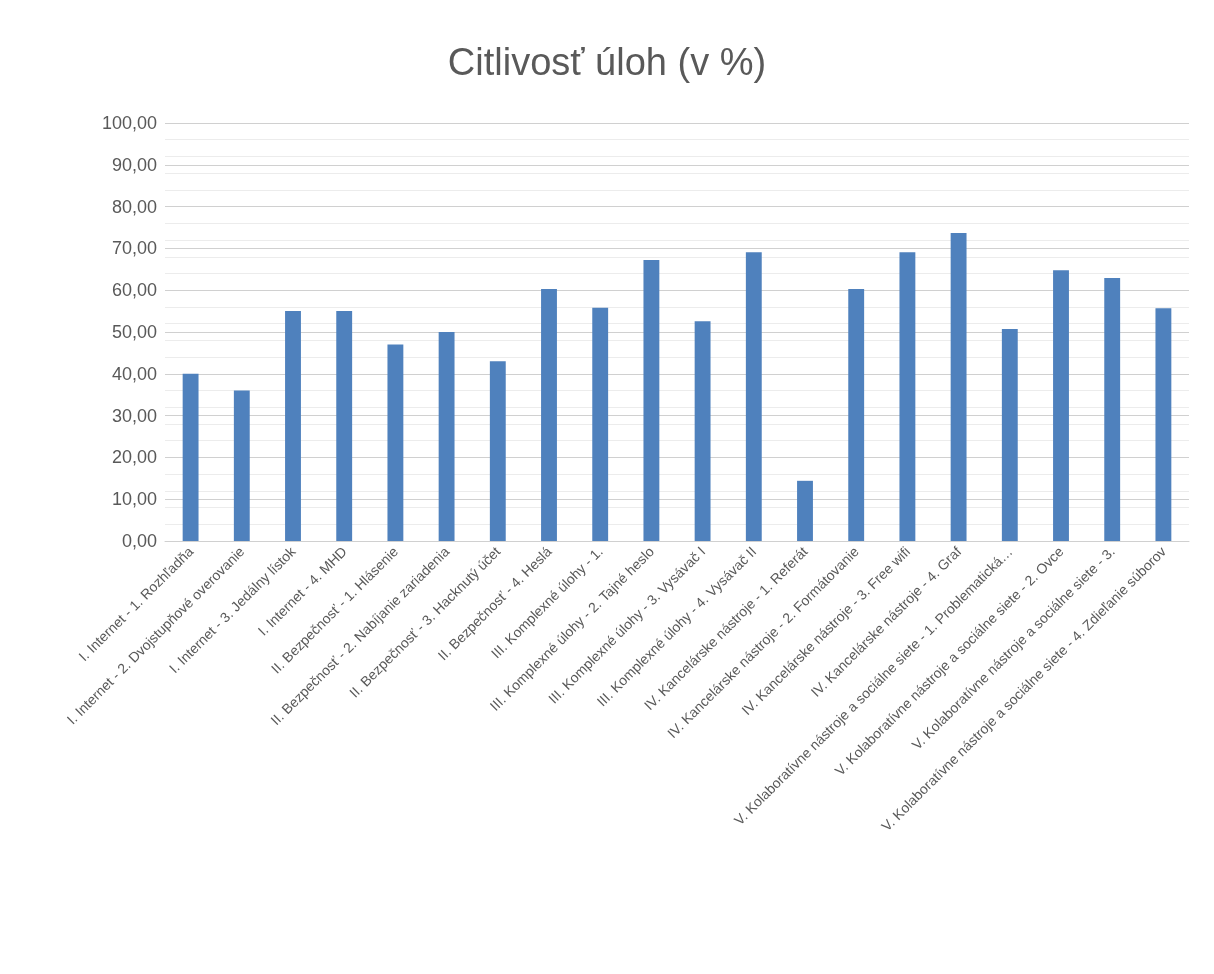  Describe the element at coordinates (134, 164) in the screenshot. I see `y-tick-label: 90,00` at that location.